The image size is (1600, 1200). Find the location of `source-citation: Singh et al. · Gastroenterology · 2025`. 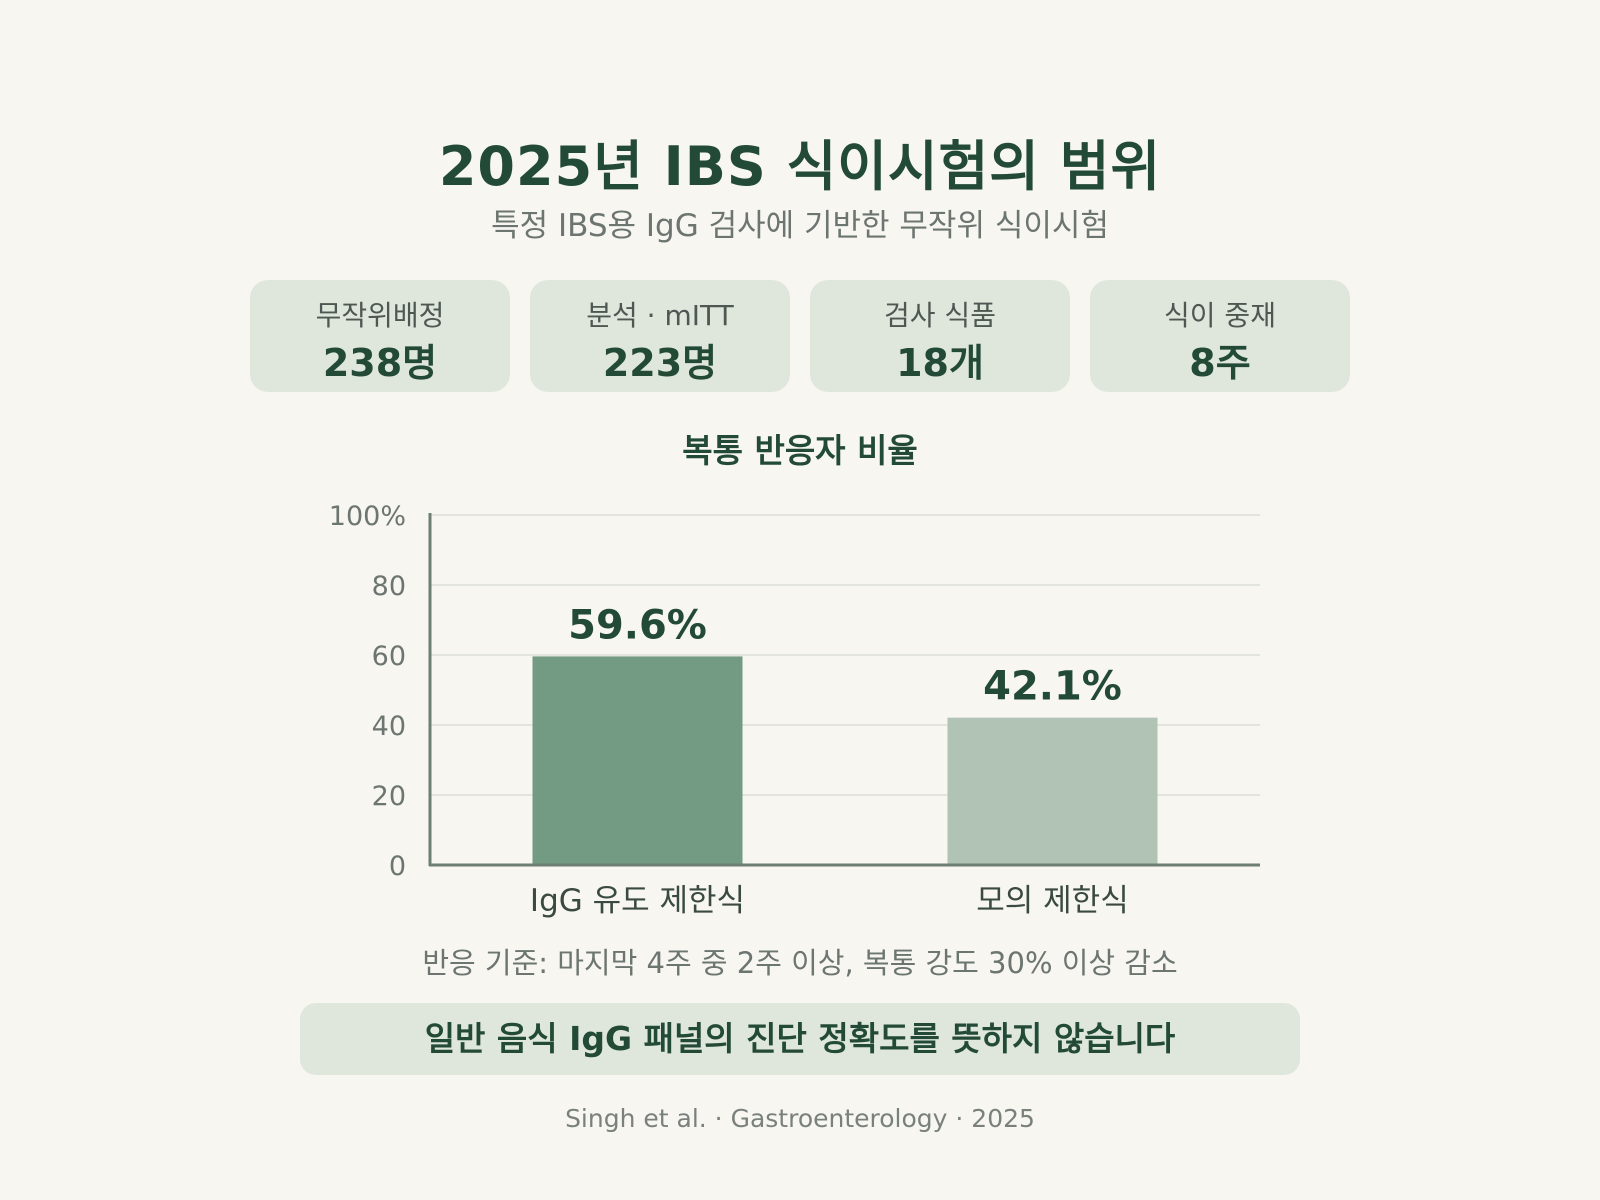

source-citation: Singh et al. · Gastroenterology · 2025 is located at coordinates (800, 1118).